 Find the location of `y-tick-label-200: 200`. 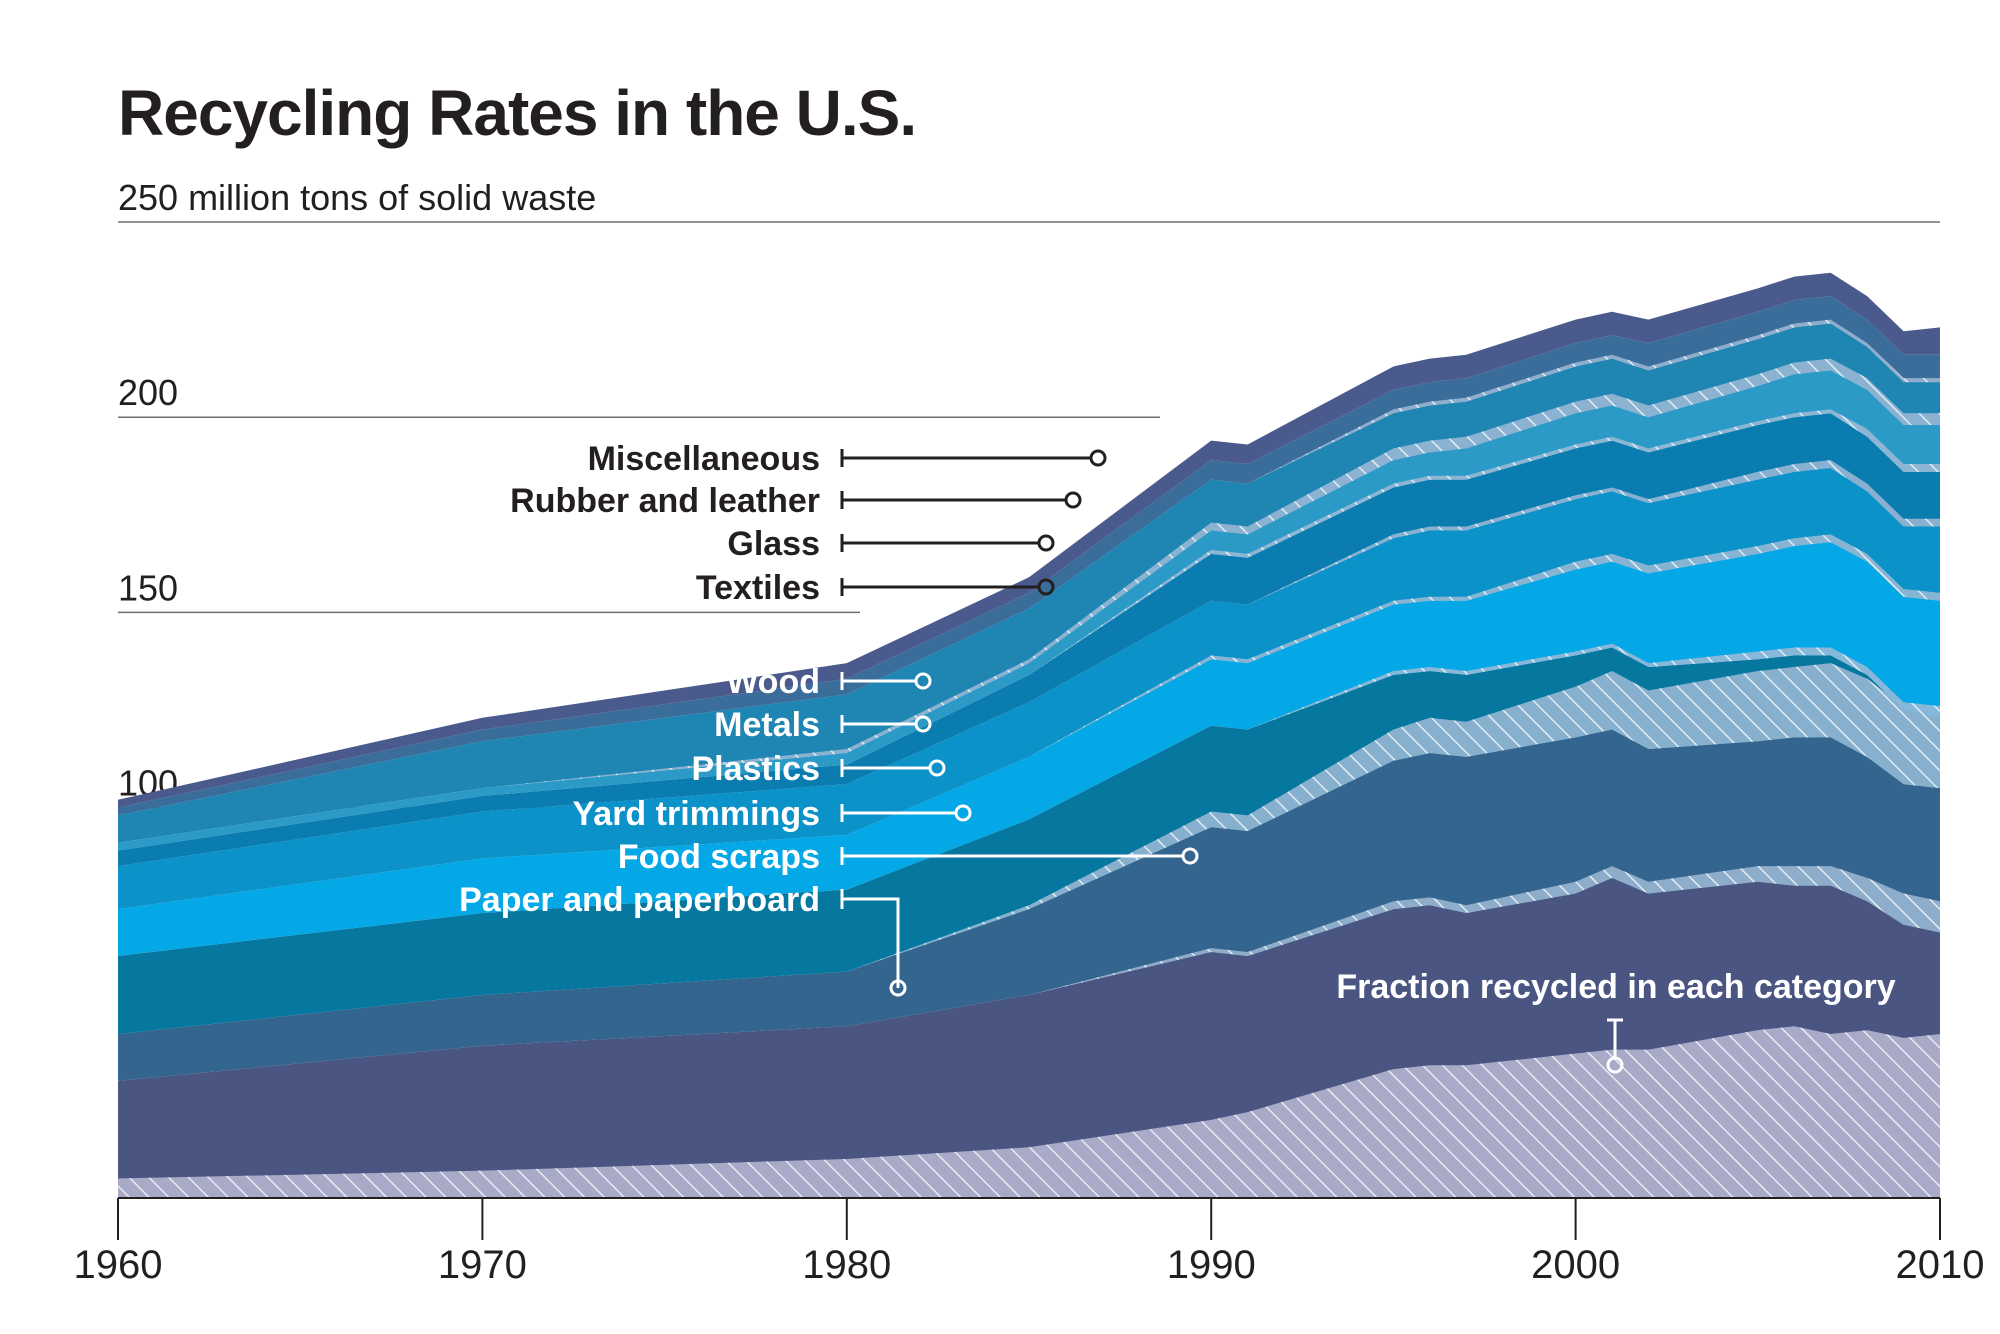

y-tick-label-200: 200 is located at coordinates (148, 392).